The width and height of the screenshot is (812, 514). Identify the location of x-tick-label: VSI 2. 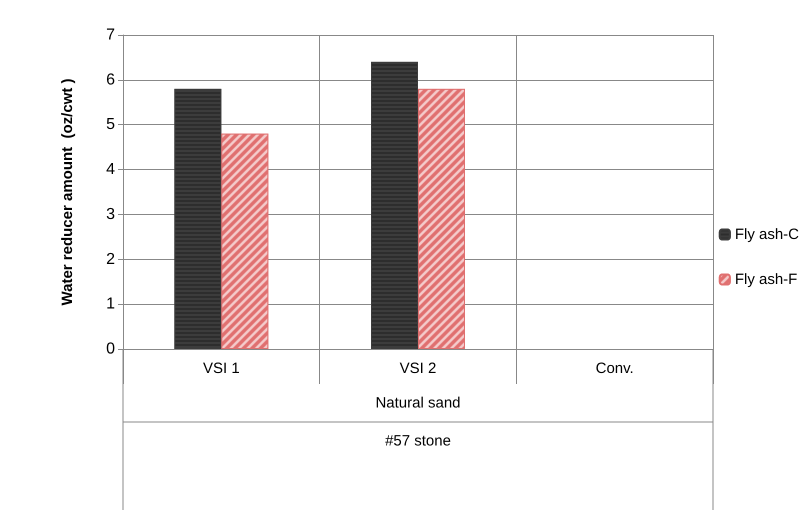
(418, 368).